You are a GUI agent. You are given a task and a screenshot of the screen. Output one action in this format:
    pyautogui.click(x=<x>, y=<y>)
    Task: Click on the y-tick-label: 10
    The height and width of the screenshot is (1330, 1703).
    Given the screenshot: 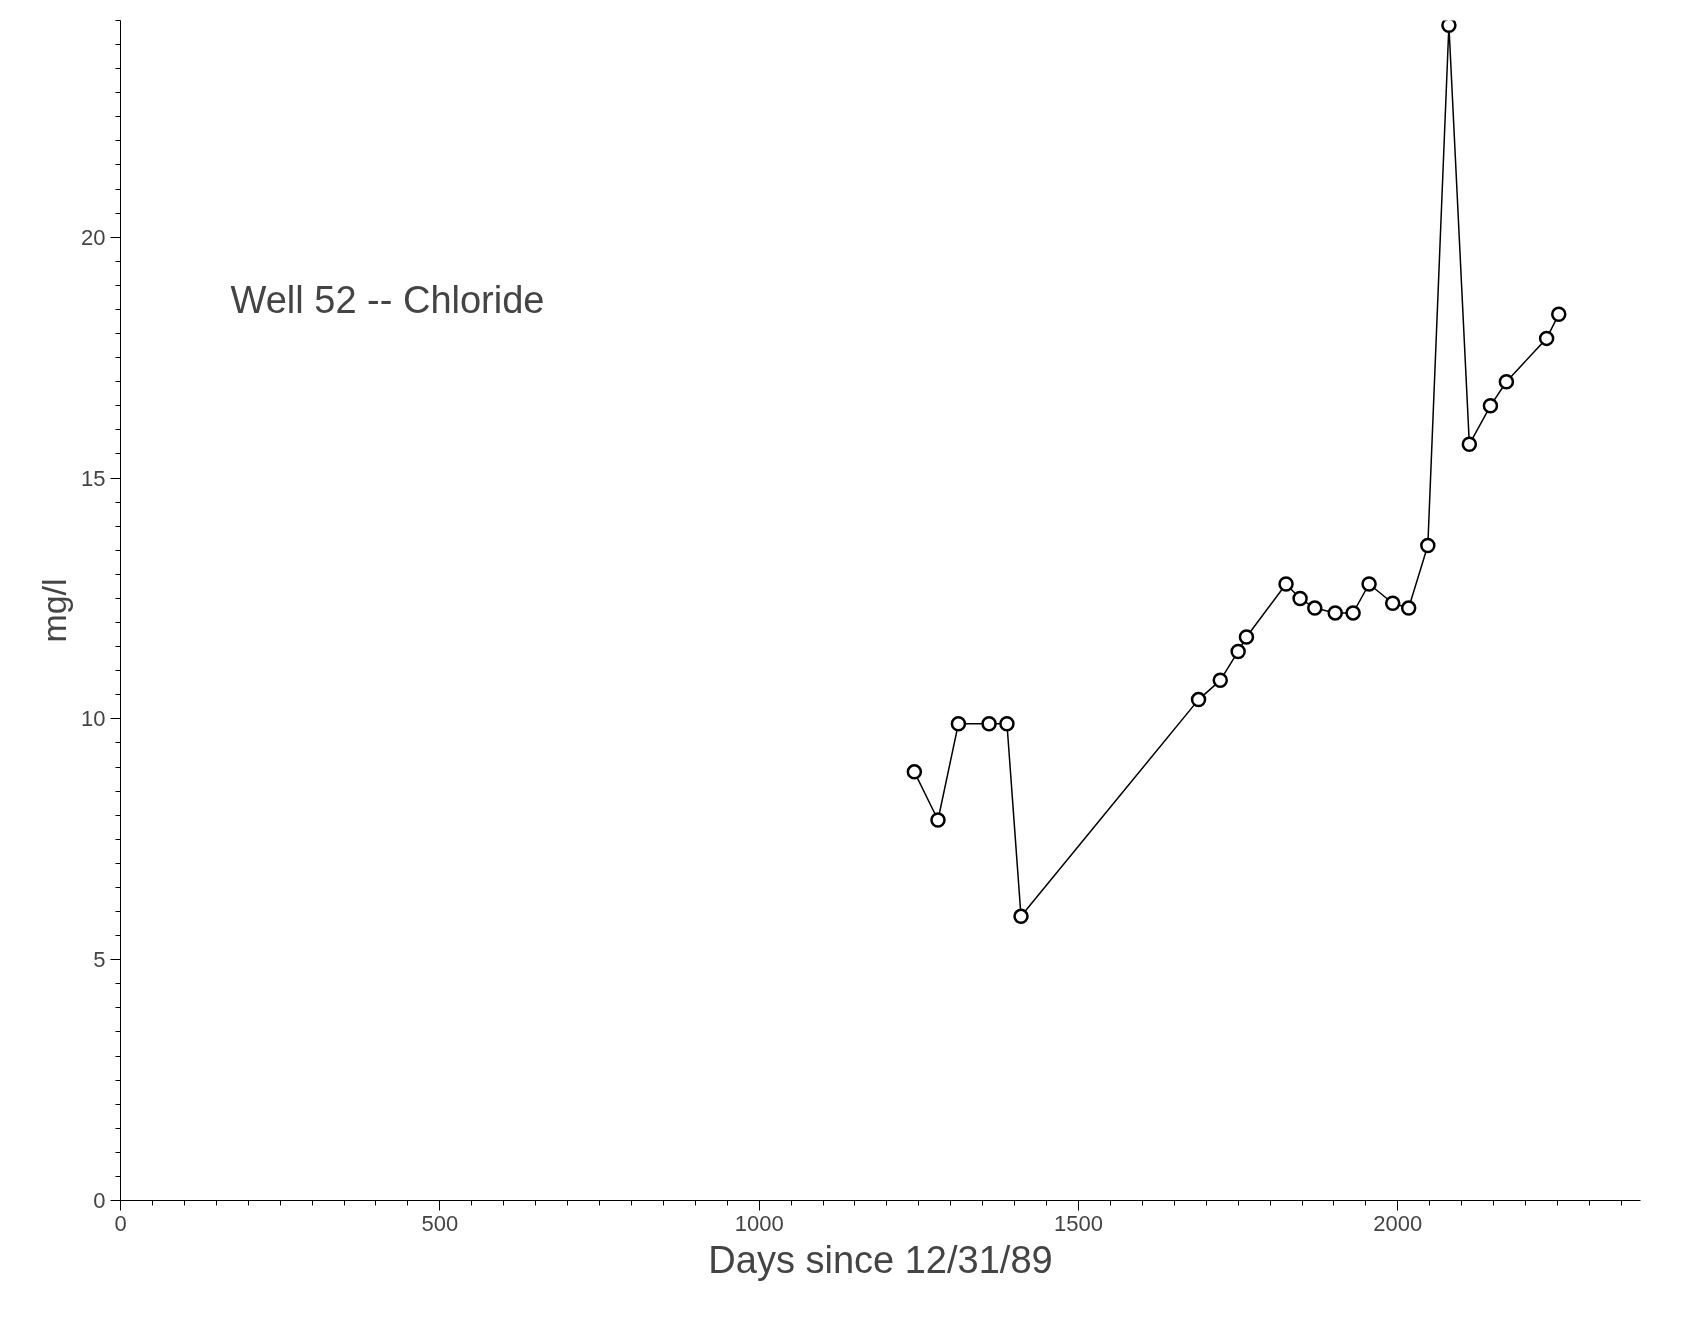 What is the action you would take?
    pyautogui.click(x=93, y=719)
    